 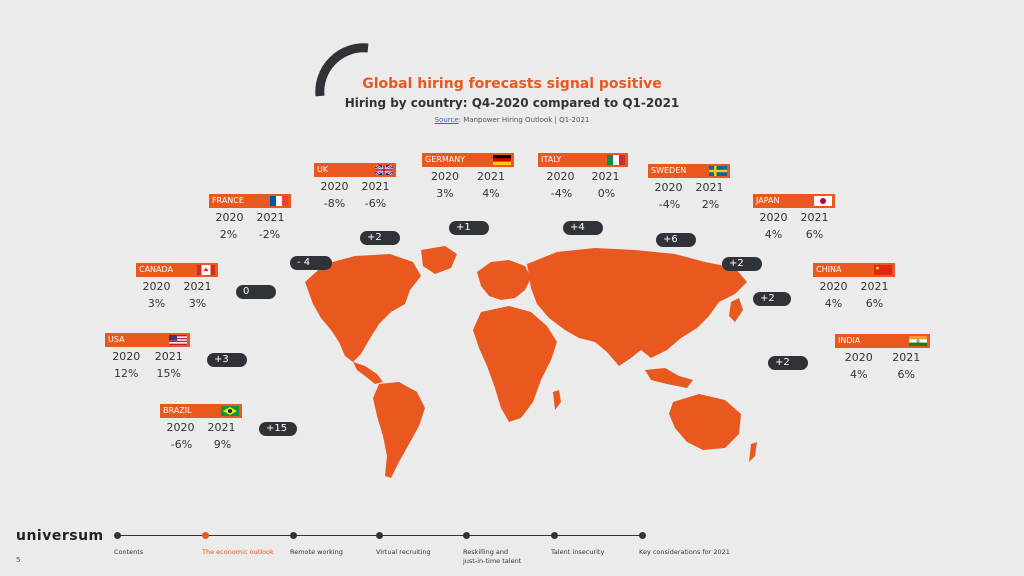 I want to click on country-card-usa: USA 2020 2021 12% 15%, so click(x=147, y=356).